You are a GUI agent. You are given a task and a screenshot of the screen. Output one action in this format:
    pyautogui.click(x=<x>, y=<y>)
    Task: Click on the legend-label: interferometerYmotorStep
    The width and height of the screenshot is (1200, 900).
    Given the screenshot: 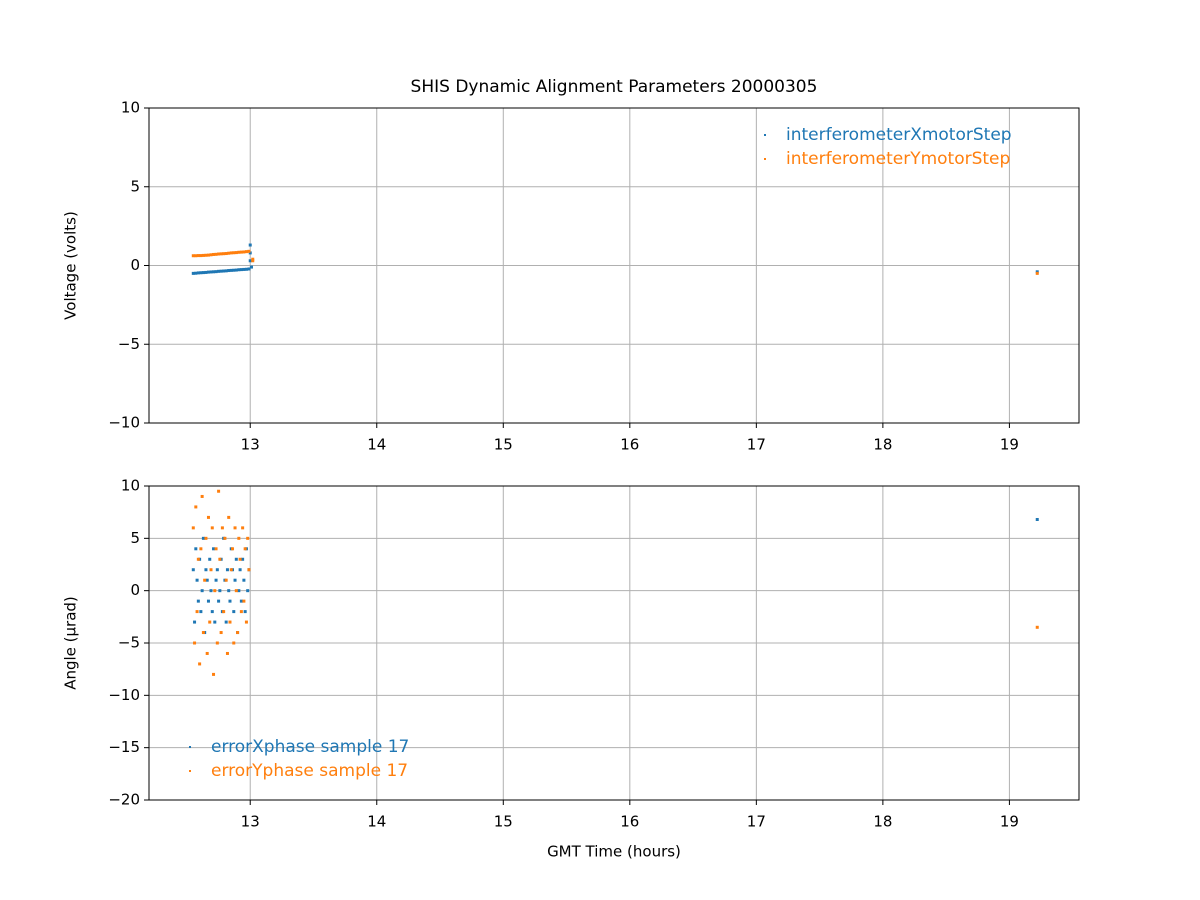 What is the action you would take?
    pyautogui.click(x=898, y=159)
    